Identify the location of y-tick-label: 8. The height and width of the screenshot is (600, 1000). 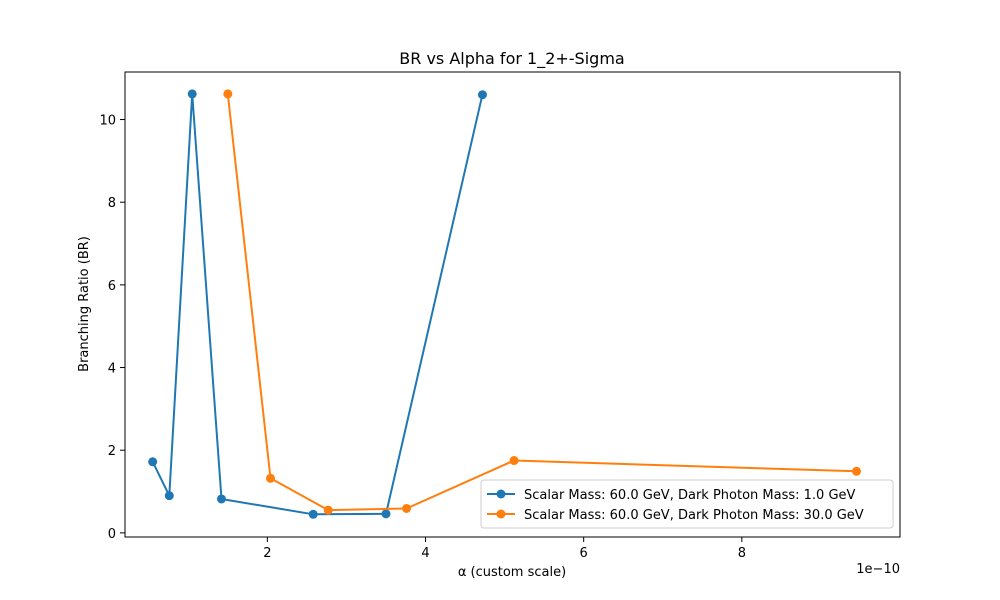
(112, 203).